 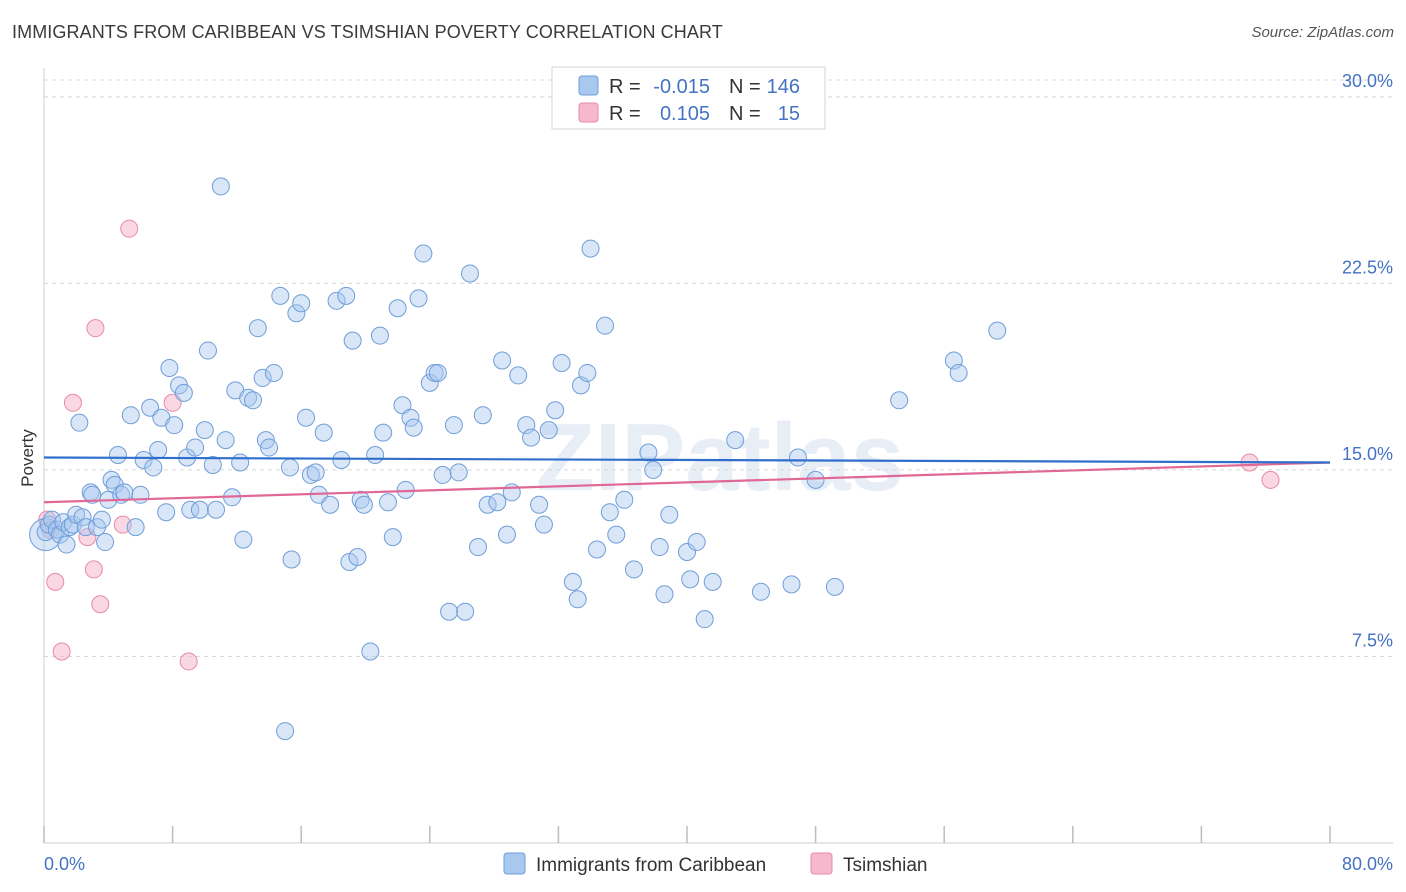 I want to click on source-credit: Source: ZipAtlas.com, so click(x=1322, y=32).